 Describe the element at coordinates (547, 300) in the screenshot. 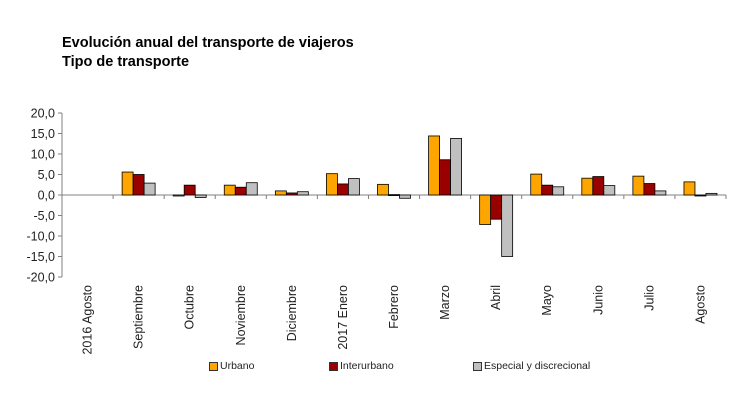

I see `x-category-label: Mayo` at that location.